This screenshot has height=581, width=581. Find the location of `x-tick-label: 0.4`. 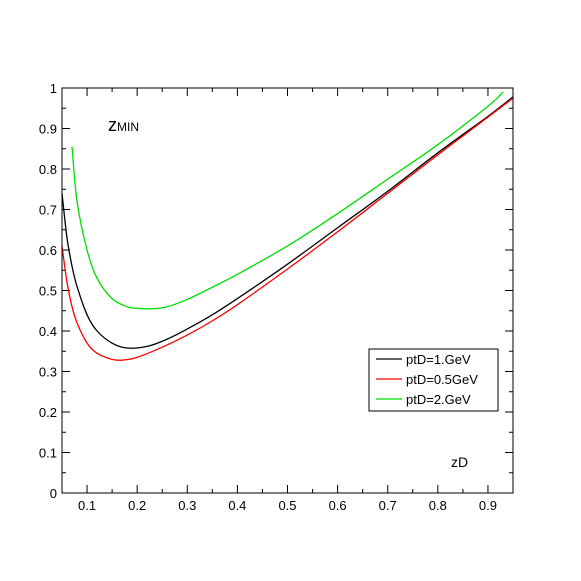

x-tick-label: 0.4 is located at coordinates (237, 505).